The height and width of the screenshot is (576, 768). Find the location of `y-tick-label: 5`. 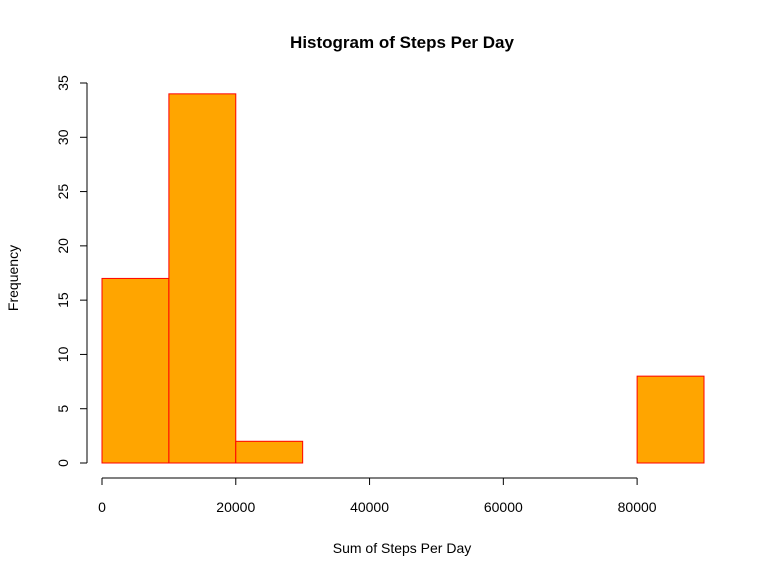

y-tick-label: 5 is located at coordinates (63, 409).